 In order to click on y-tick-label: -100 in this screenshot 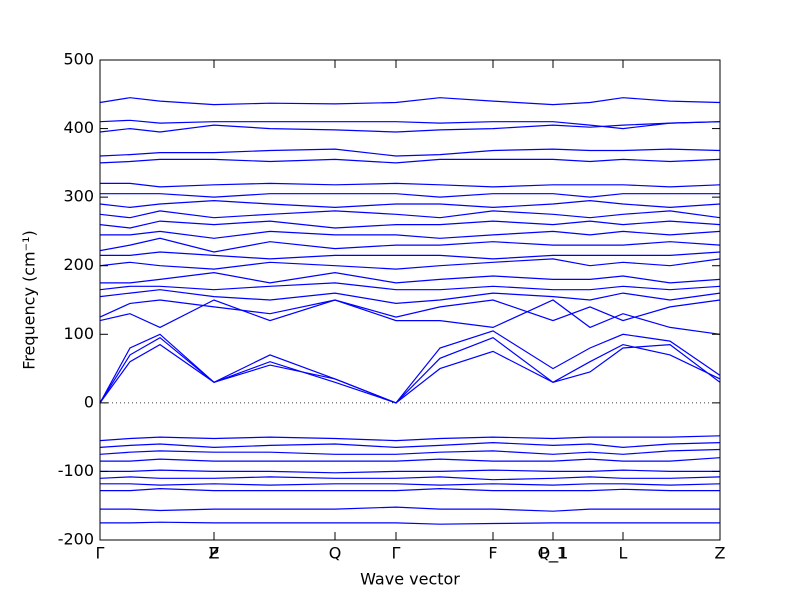, I will do `click(76, 470)`.